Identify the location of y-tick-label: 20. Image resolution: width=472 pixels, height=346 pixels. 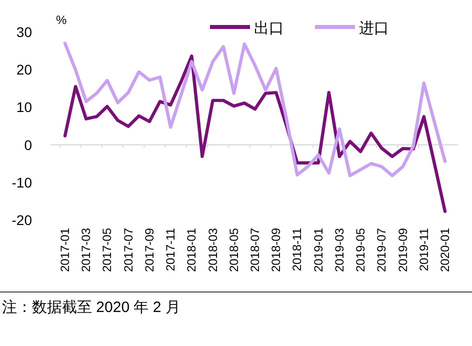
(24, 70).